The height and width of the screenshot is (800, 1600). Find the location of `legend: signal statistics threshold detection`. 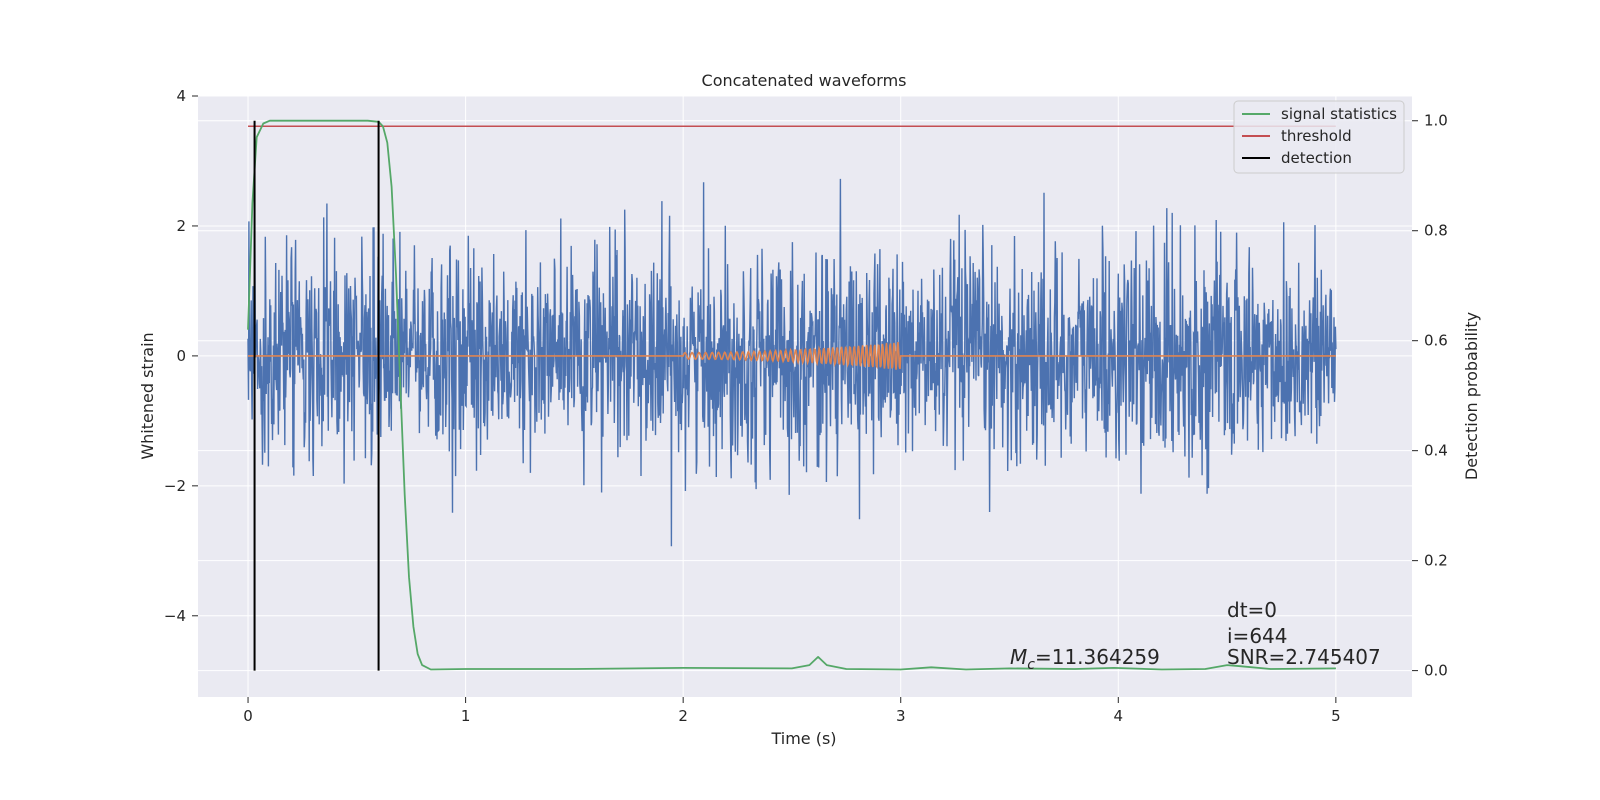

legend: signal statistics threshold detection is located at coordinates (1319, 137).